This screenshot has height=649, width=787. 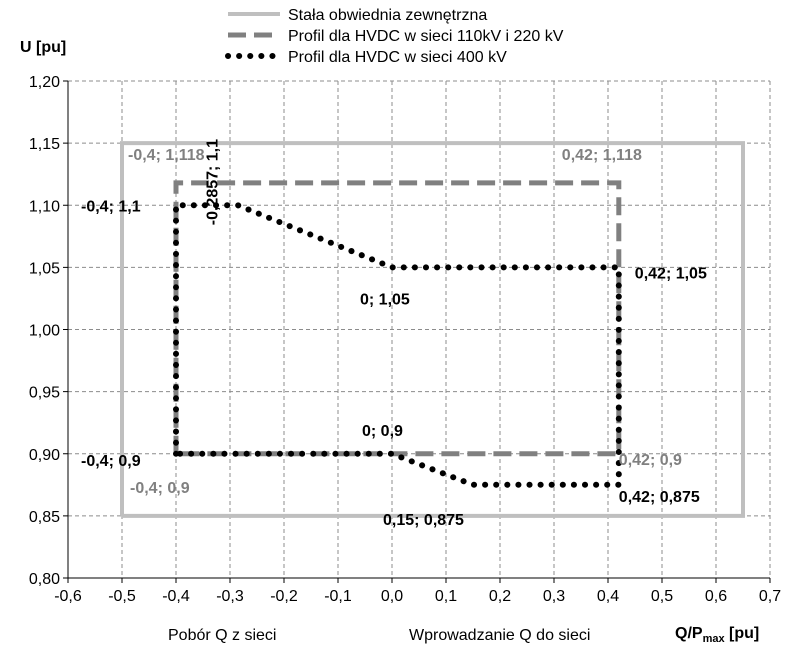 What do you see at coordinates (166, 155) in the screenshot?
I see `data-label: -0,4; 1,118` at bounding box center [166, 155].